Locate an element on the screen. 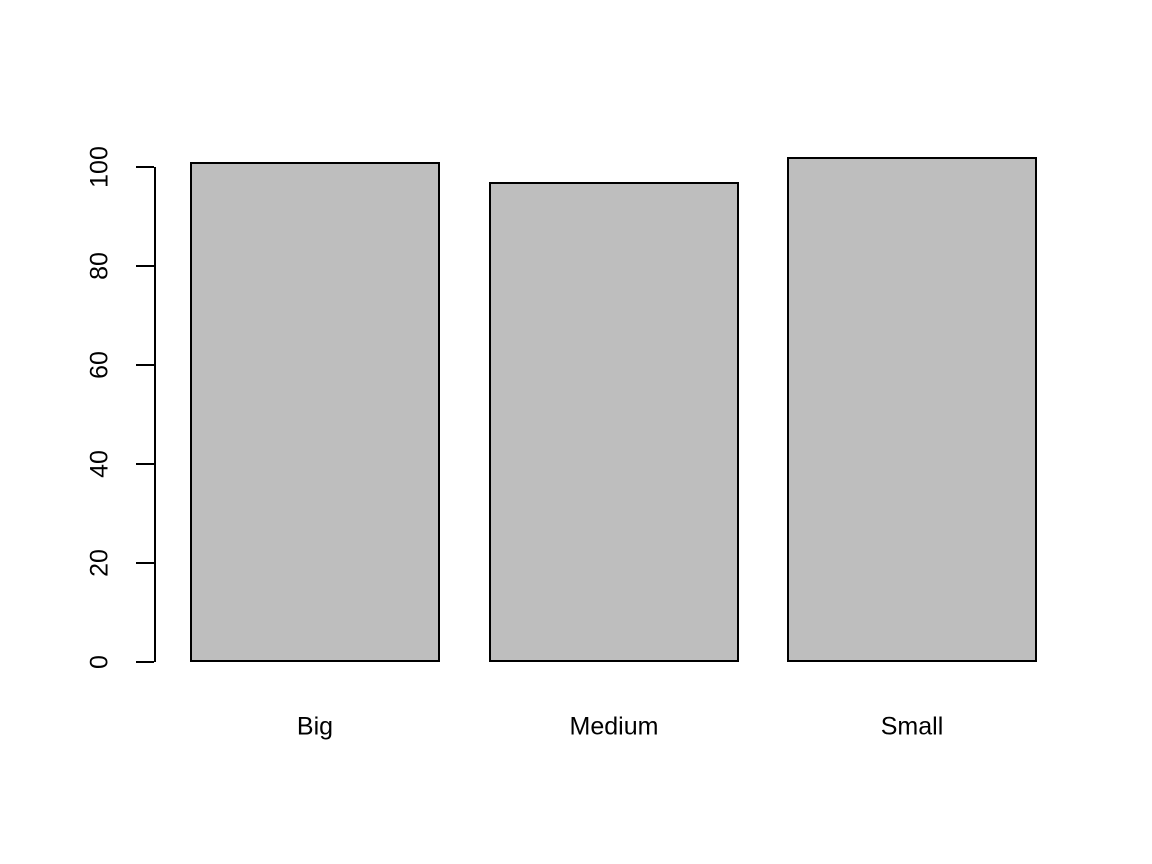 The width and height of the screenshot is (1152, 864). x-axis-category-label: Small is located at coordinates (912, 726).